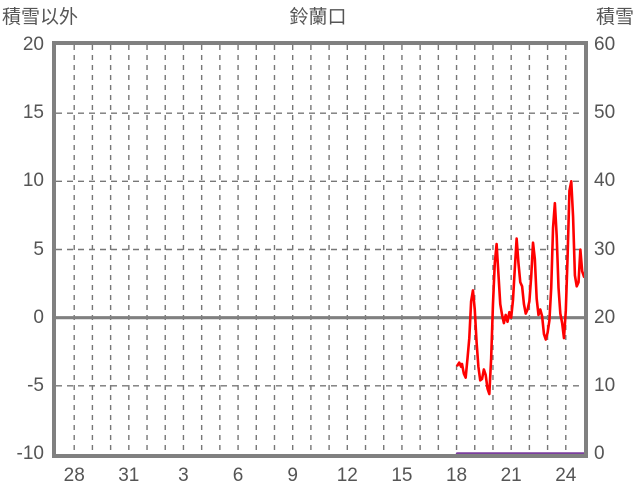 The height and width of the screenshot is (501, 636). I want to click on y-tick-right: 40, so click(605, 181).